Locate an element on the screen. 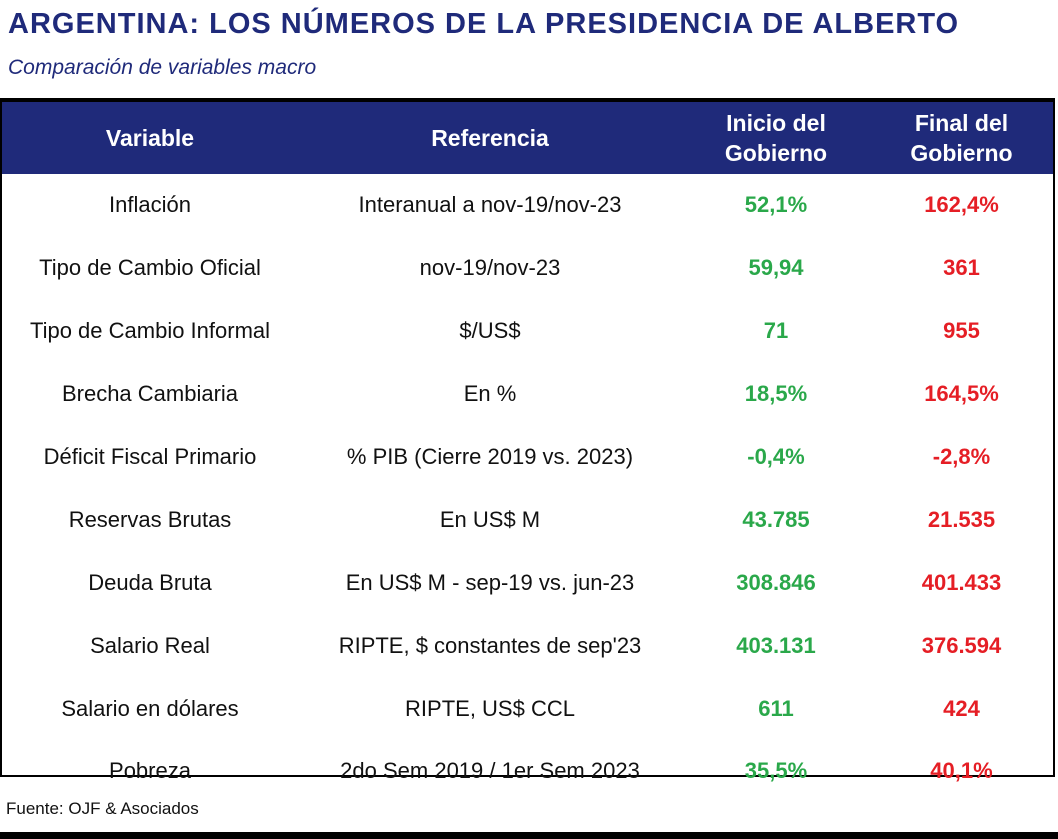 The image size is (1058, 839). cell-variable: Brecha Cambiaria is located at coordinates (150, 394).